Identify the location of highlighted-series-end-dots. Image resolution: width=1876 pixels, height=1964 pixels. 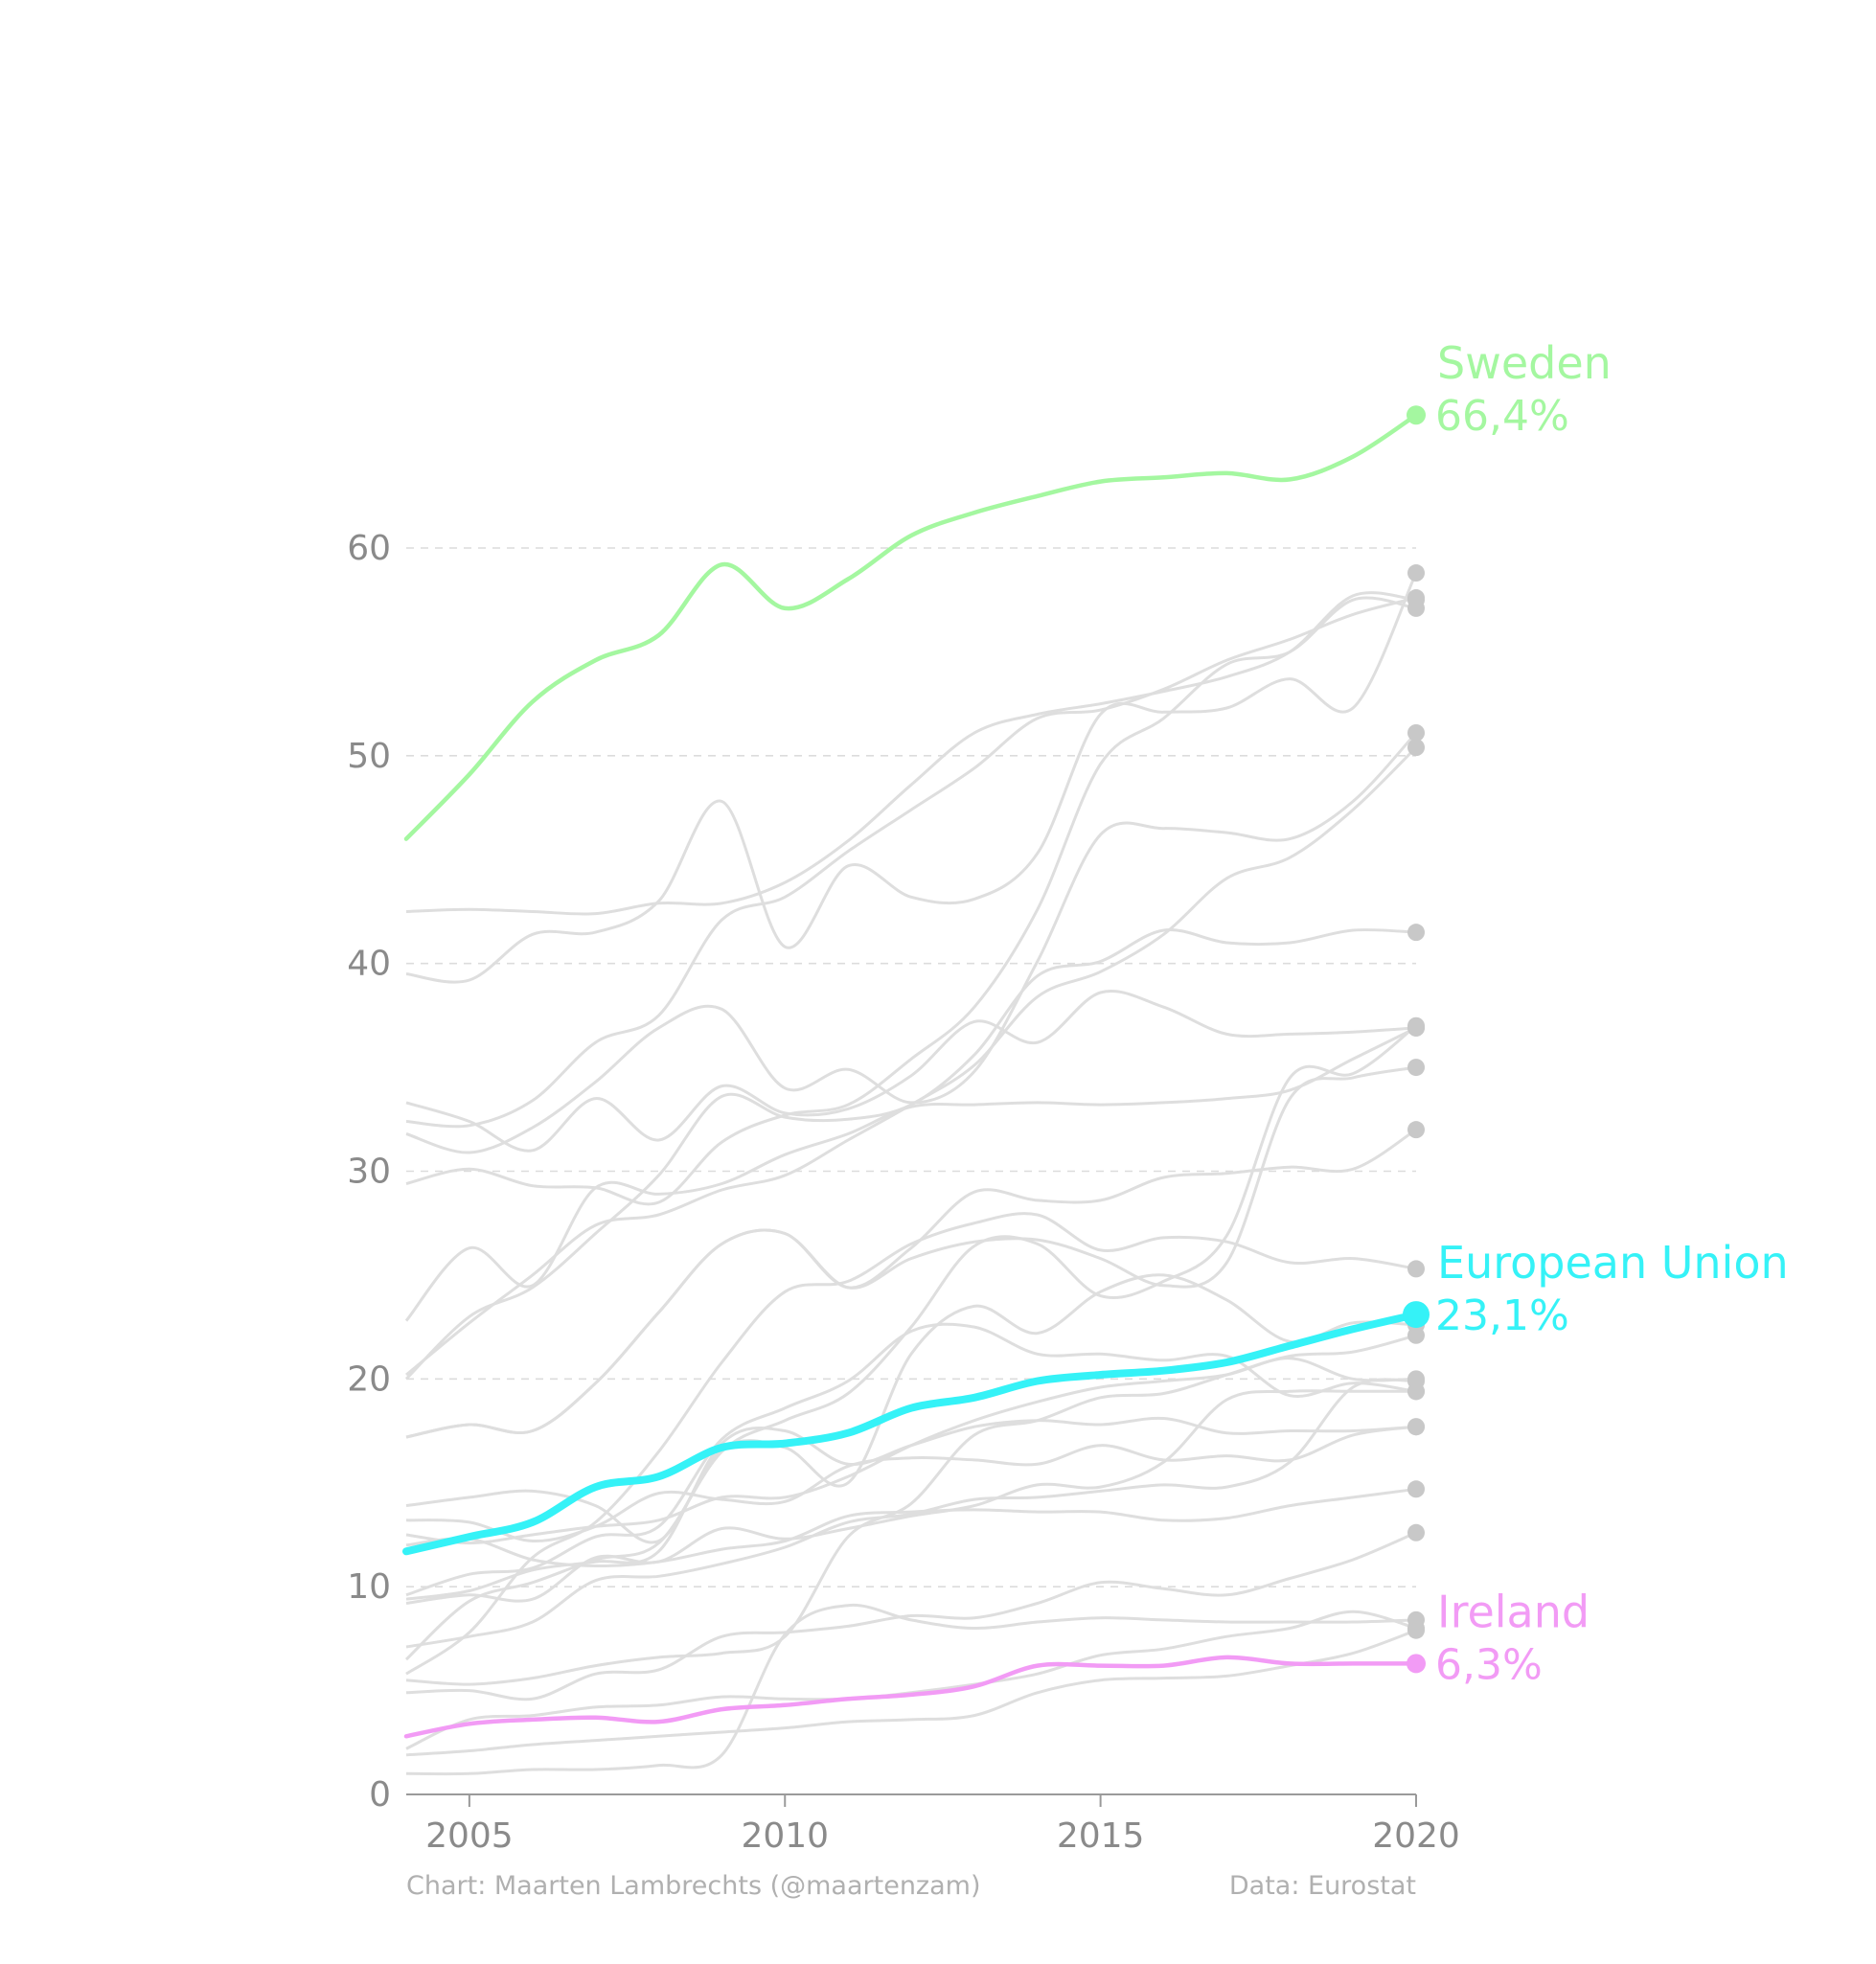
(1416, 1039).